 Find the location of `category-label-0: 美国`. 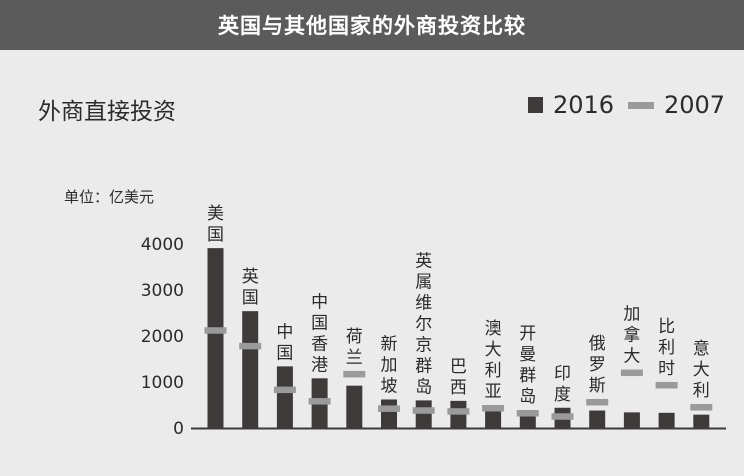

category-label-0: 美国 is located at coordinates (215, 224).